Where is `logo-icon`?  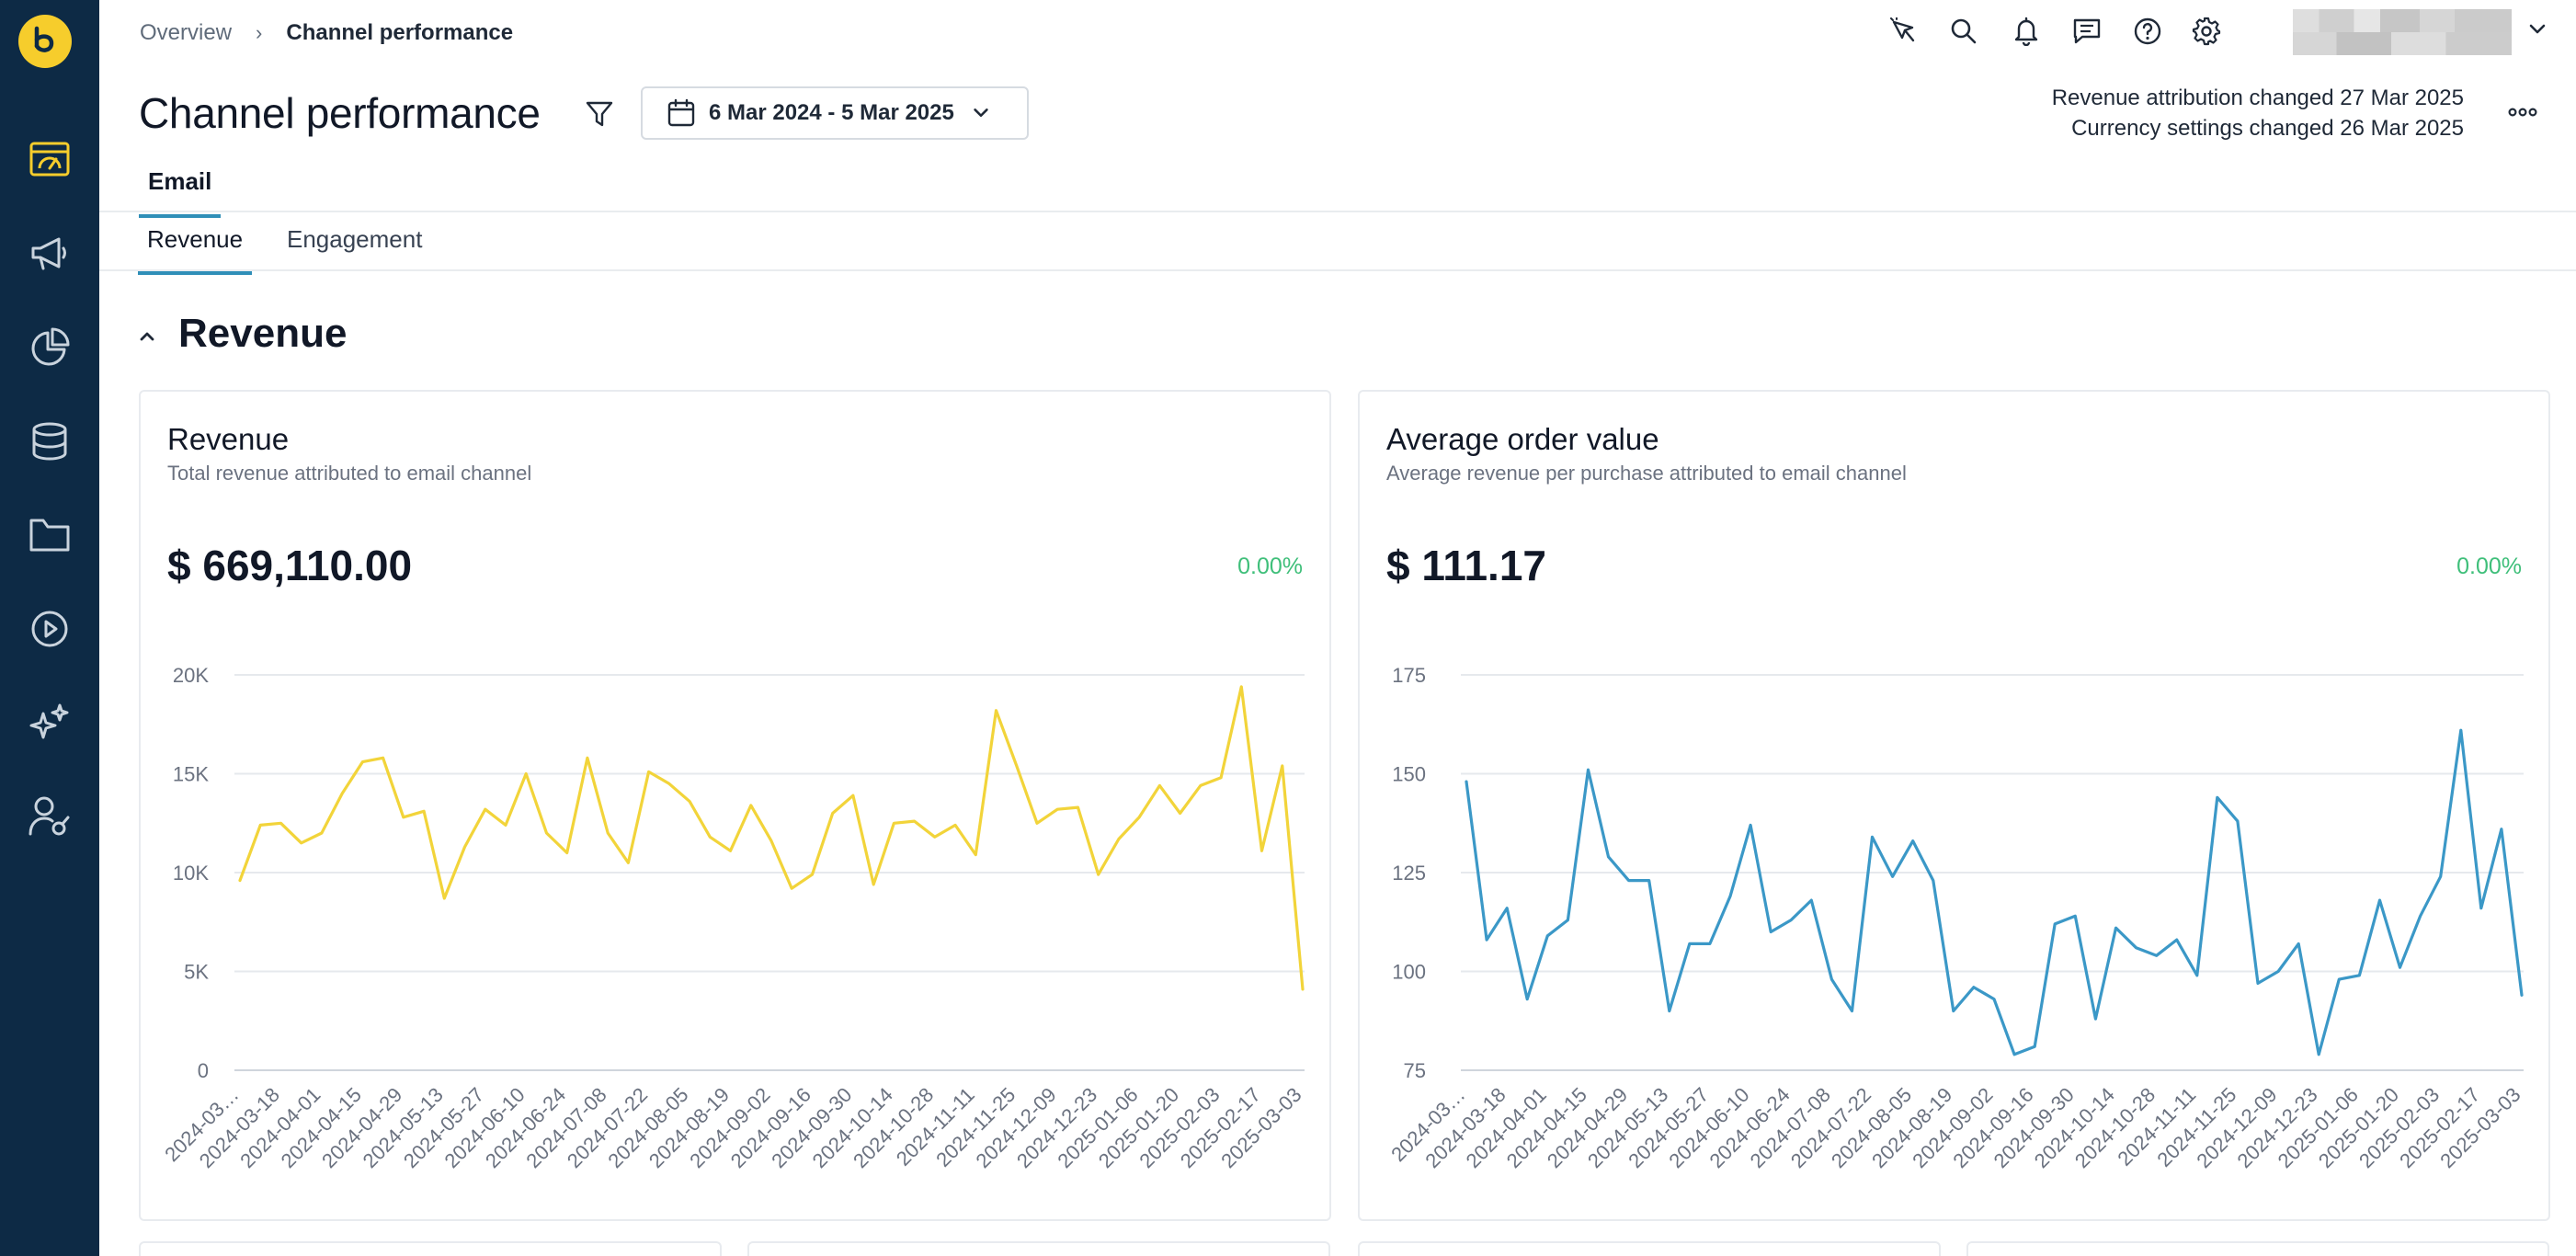 logo-icon is located at coordinates (44, 39).